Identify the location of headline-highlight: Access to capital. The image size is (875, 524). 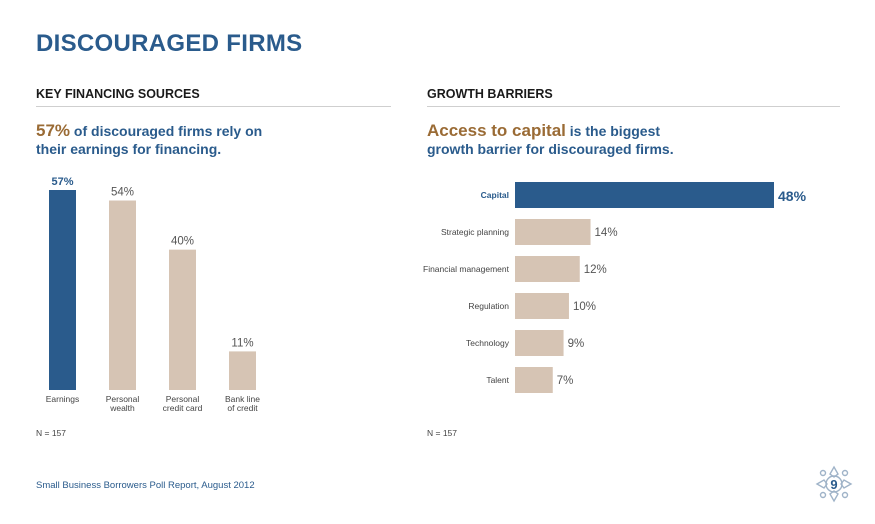
(496, 130).